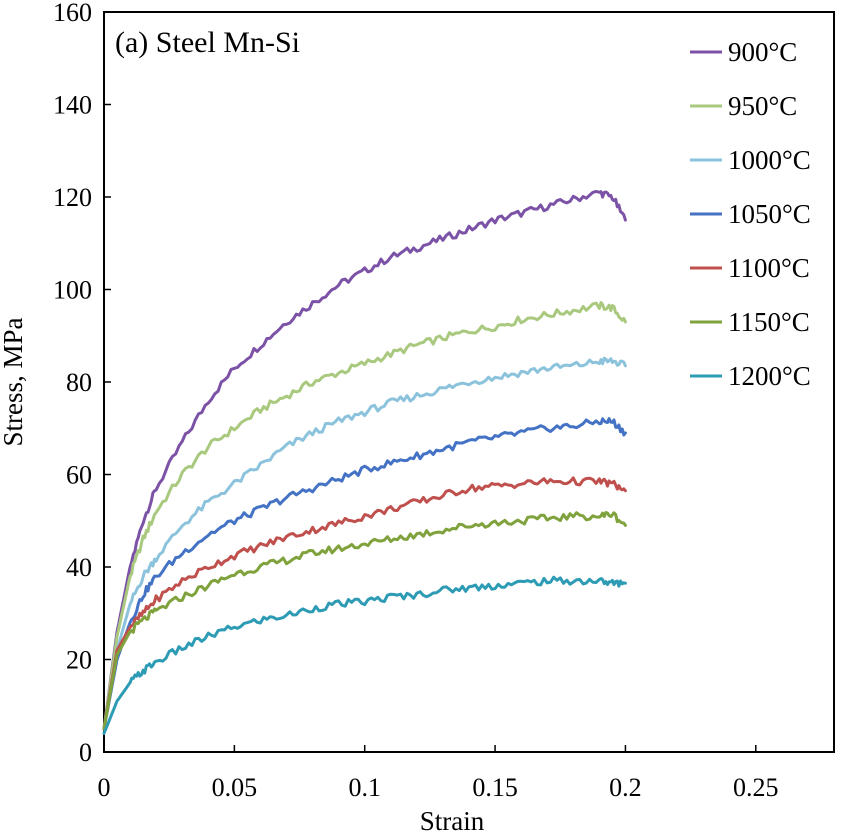  I want to click on x-axis-ticks: 0 0.05 0.1 0.15 0.2 0.25, so click(438, 773).